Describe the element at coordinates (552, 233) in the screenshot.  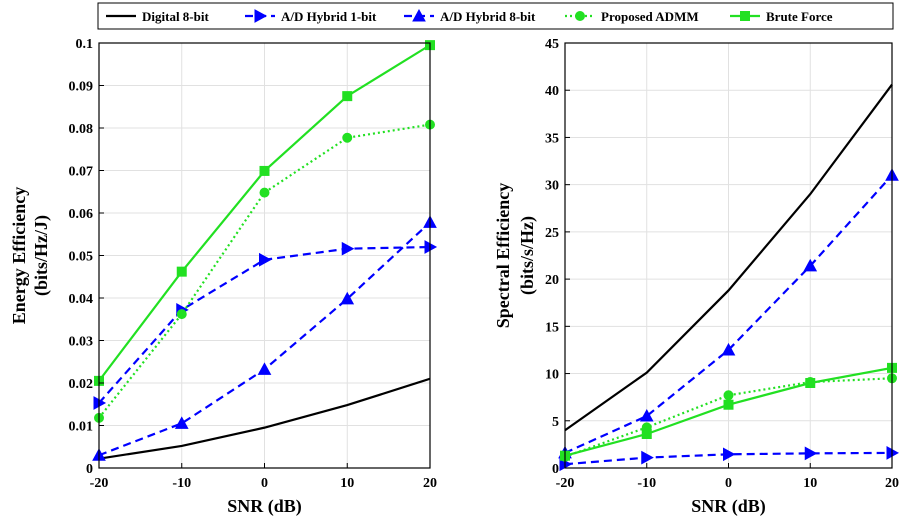
I see `y-tick-label: 25` at that location.